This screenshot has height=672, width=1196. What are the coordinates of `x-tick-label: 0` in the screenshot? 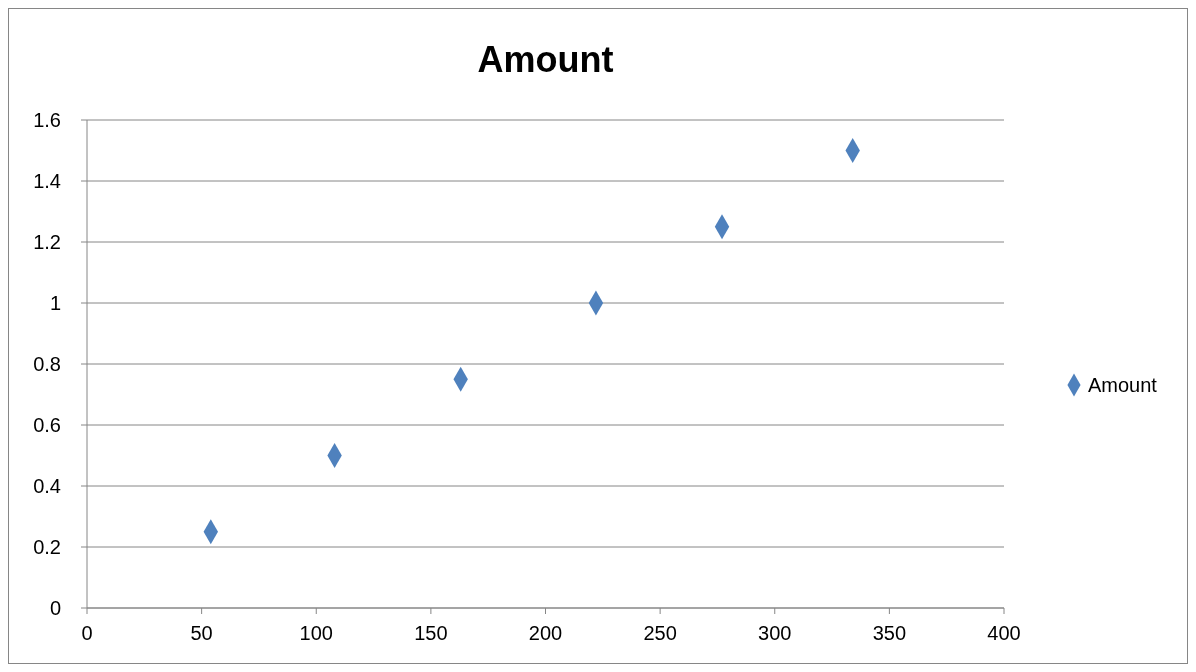 It's located at (87, 633).